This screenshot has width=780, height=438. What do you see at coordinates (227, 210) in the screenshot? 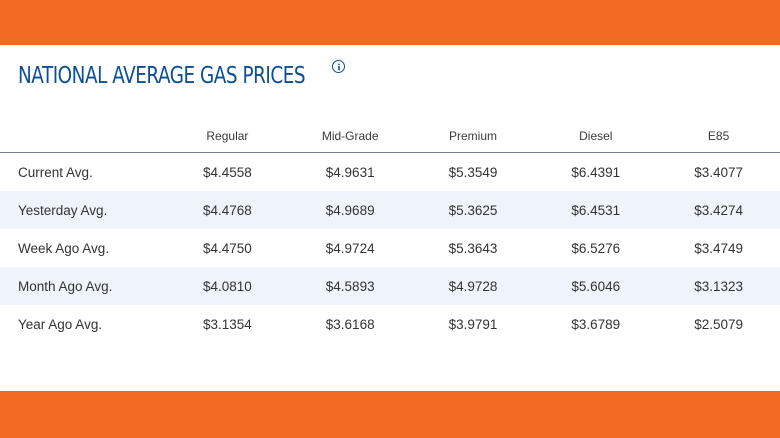
I see `price-cell: $4.4768` at bounding box center [227, 210].